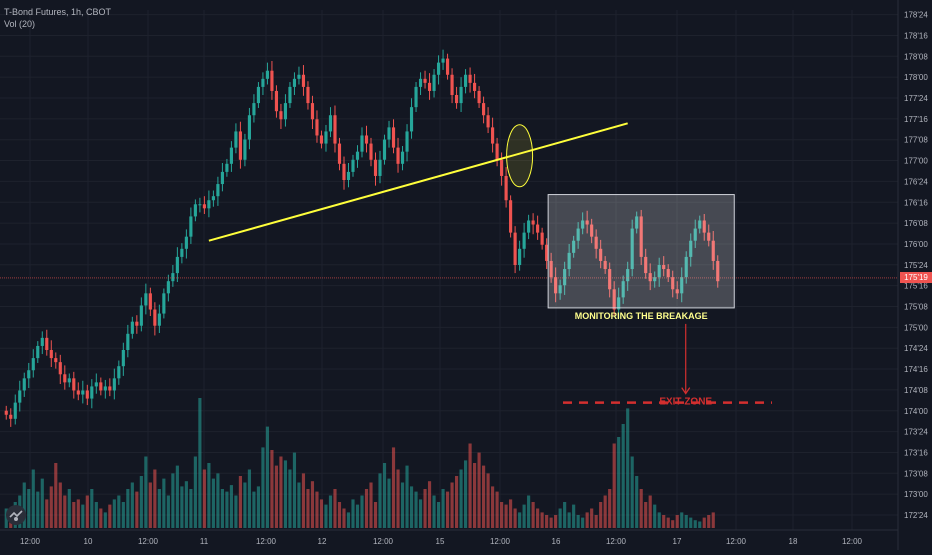 The height and width of the screenshot is (555, 932). What do you see at coordinates (916, 411) in the screenshot?
I see `y-tick-label: 174'00` at bounding box center [916, 411].